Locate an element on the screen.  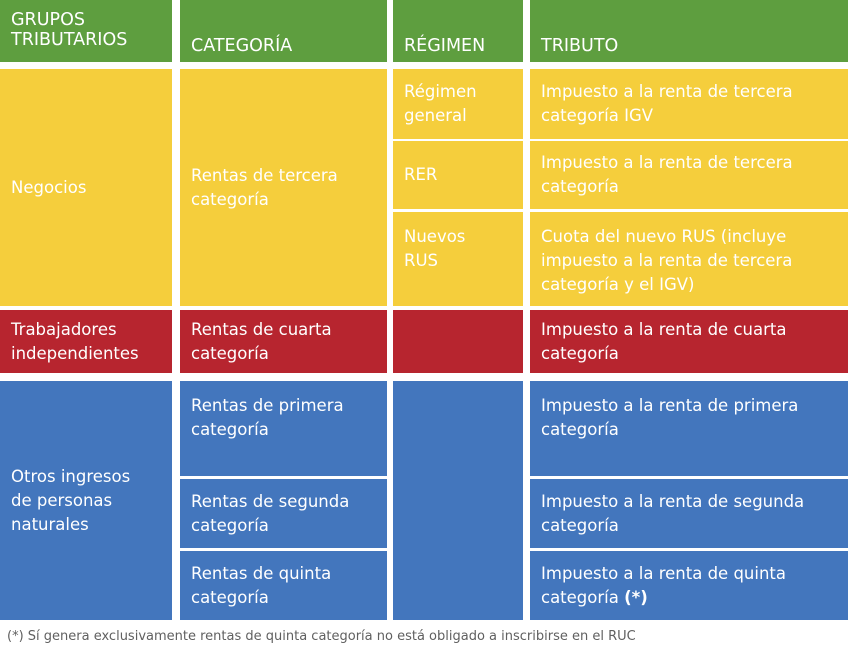
category-primera-label: Rentas de primera categoría is located at coordinates (267, 417).